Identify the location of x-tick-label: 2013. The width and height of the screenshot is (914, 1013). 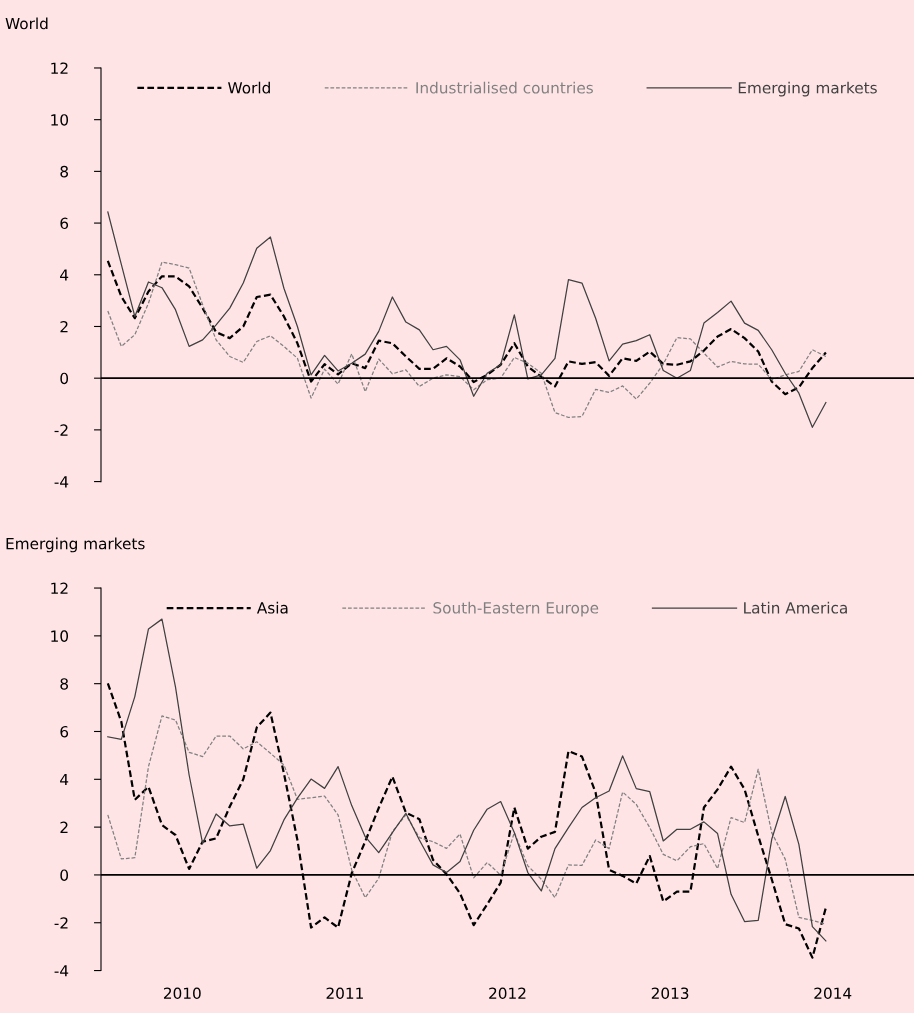
(670, 993).